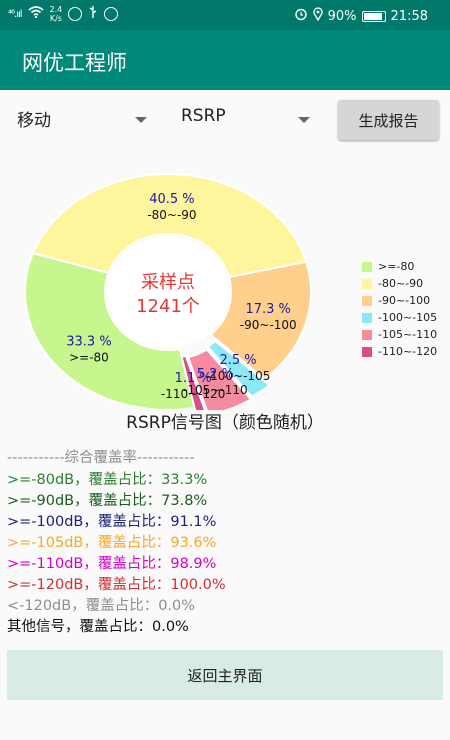 This screenshot has width=450, height=740. I want to click on app-title: 网优工程师, so click(74, 63).